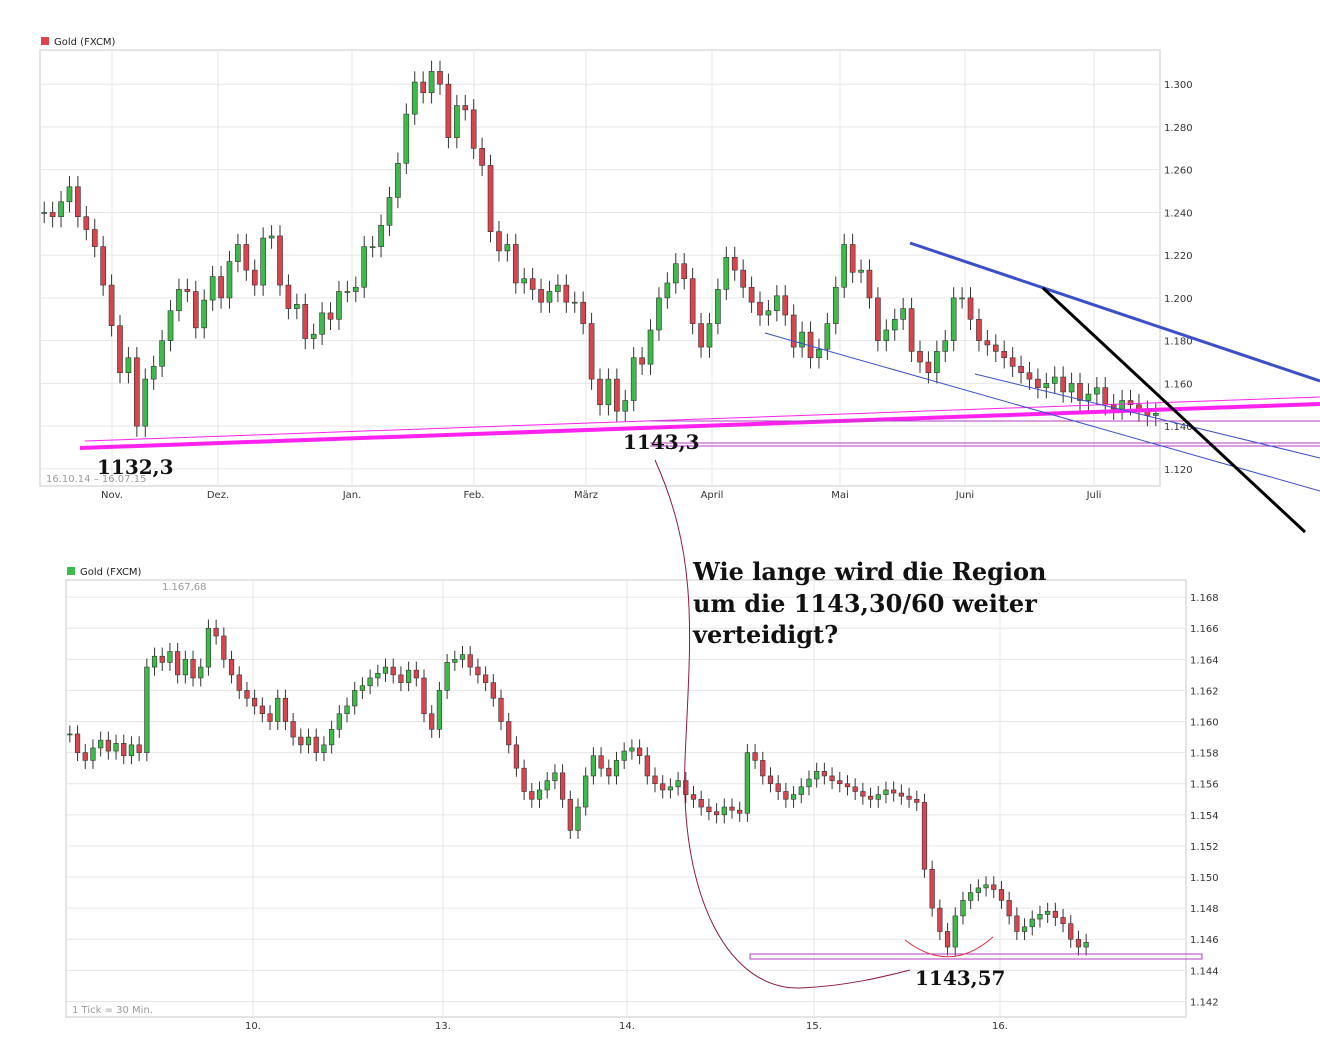 The width and height of the screenshot is (1320, 1062). Describe the element at coordinates (601, 495) in the screenshot. I see `daily-x-axis: Nov. Dez. Jan. Feb. März April Mai Juni Juli` at that location.